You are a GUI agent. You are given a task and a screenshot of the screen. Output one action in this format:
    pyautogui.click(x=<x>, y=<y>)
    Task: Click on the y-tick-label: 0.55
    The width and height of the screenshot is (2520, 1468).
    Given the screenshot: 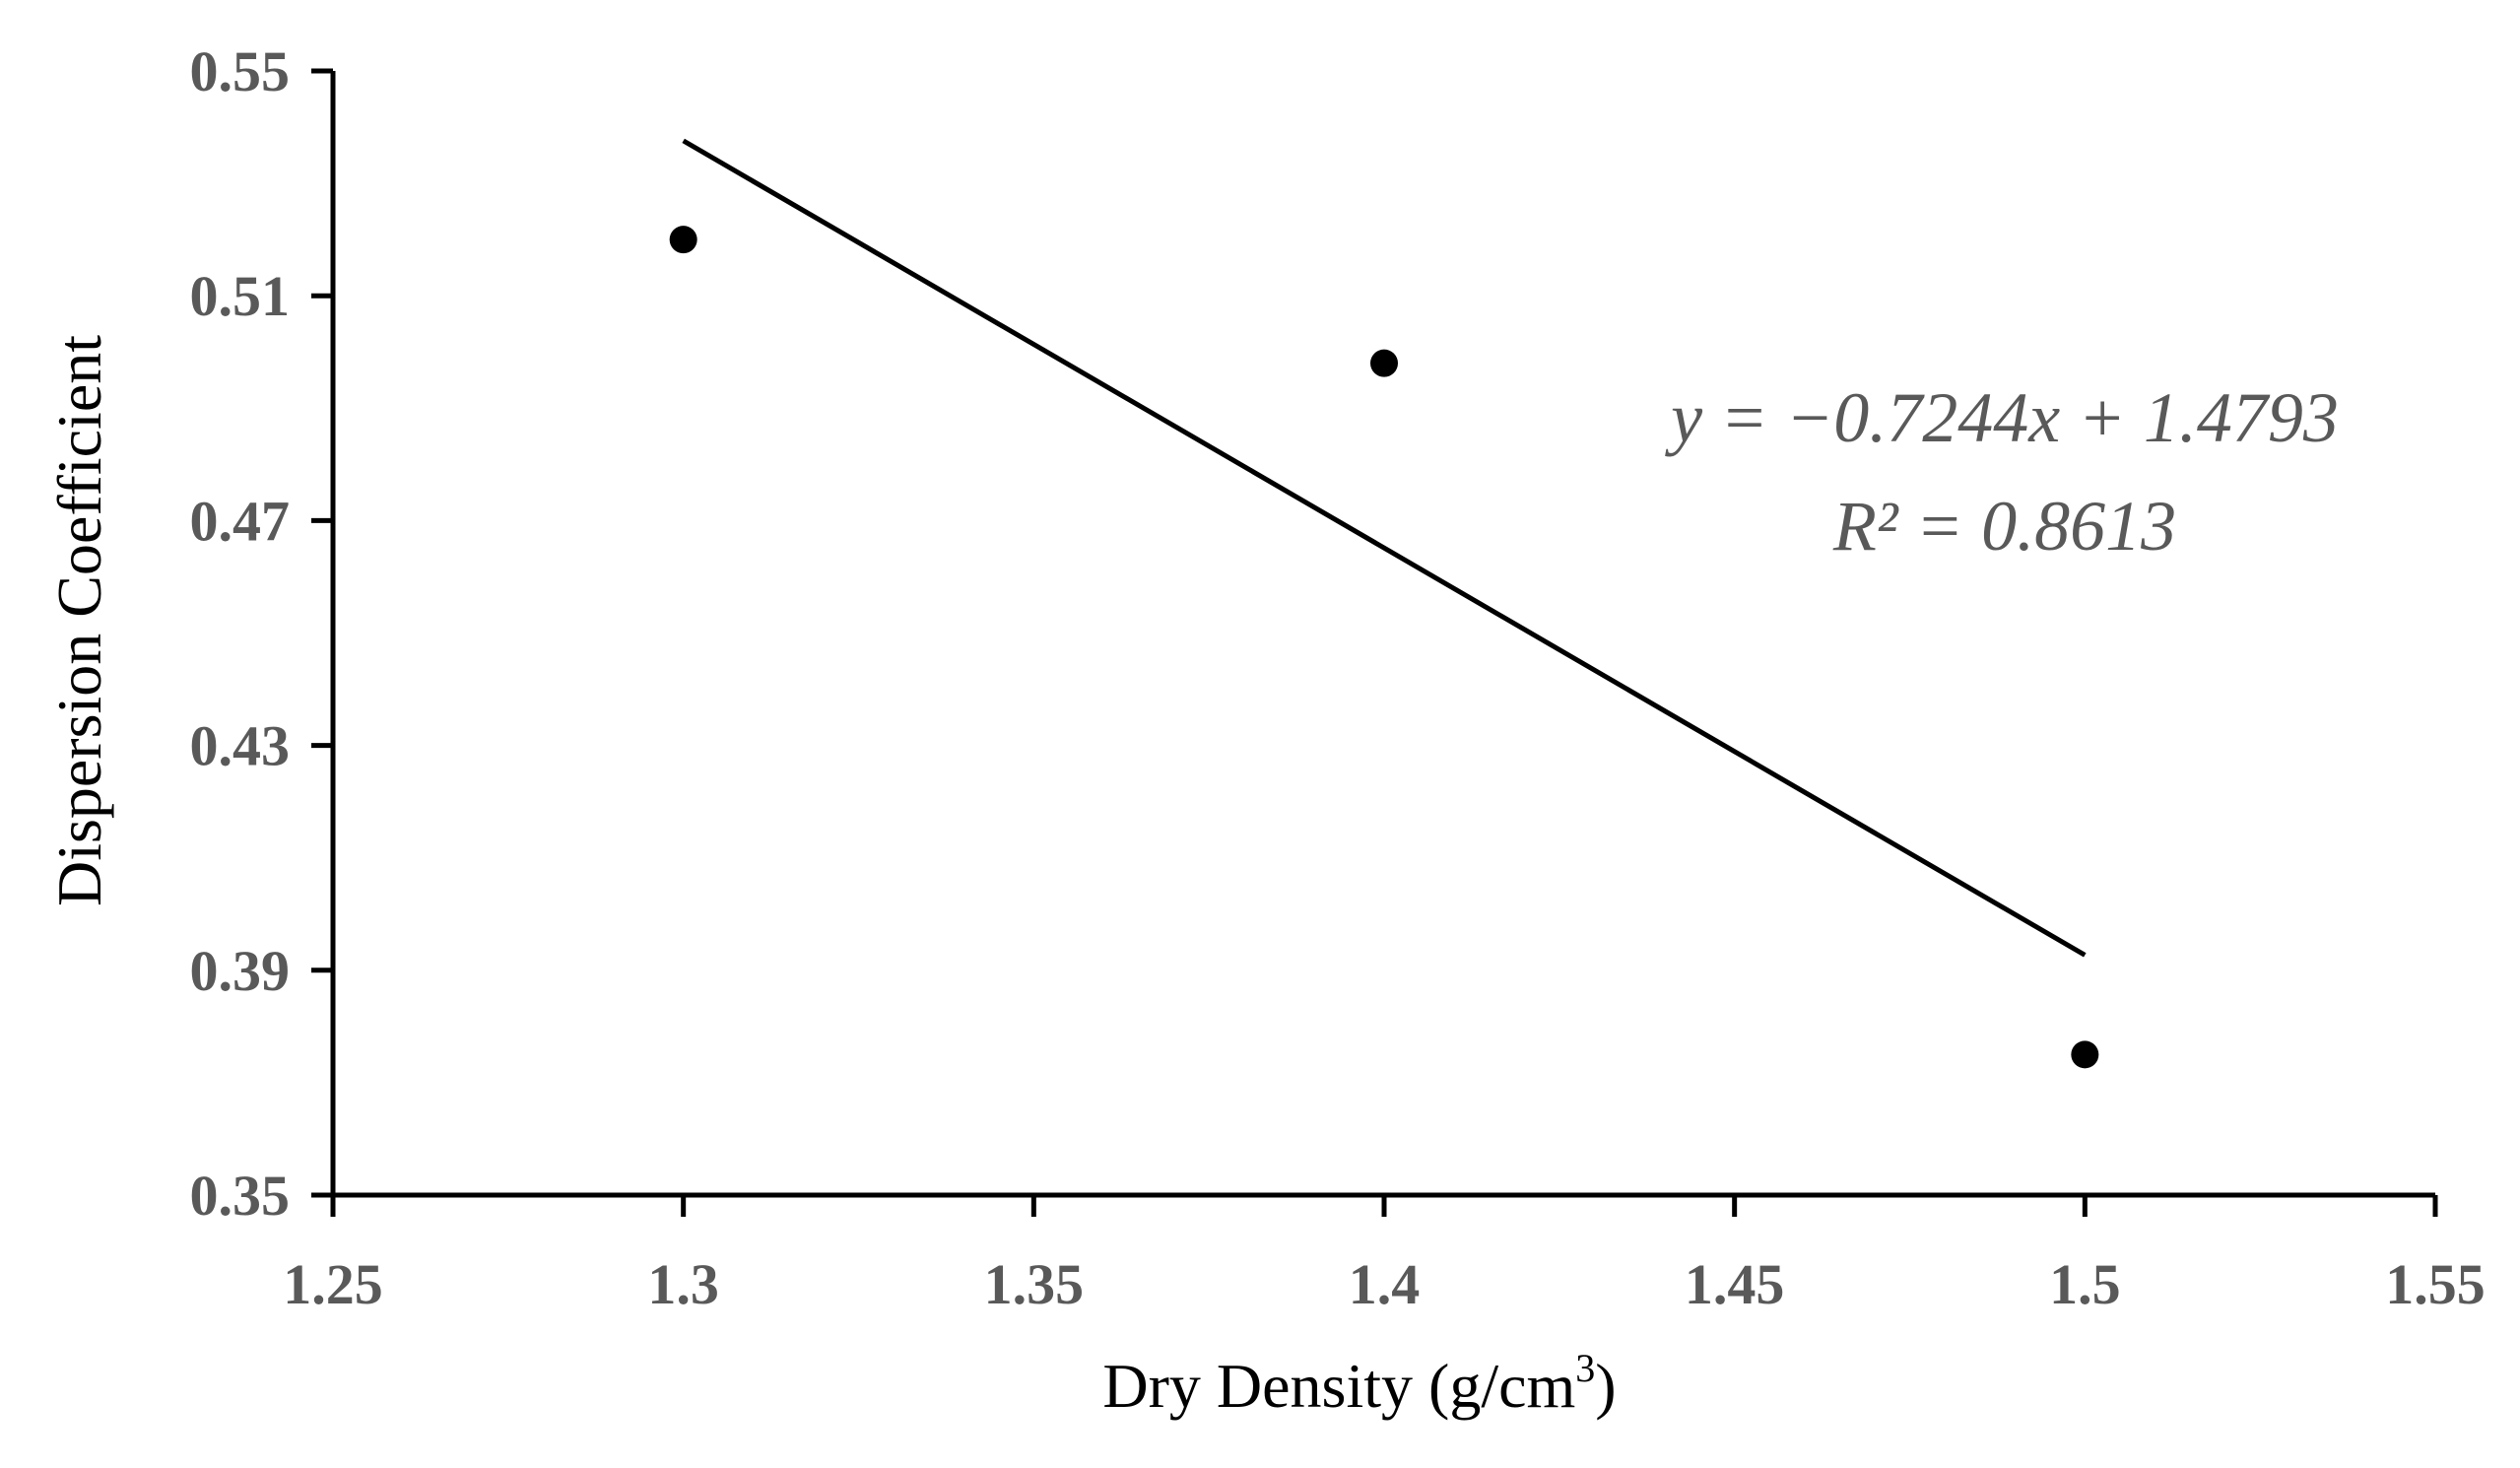 What is the action you would take?
    pyautogui.click(x=240, y=71)
    